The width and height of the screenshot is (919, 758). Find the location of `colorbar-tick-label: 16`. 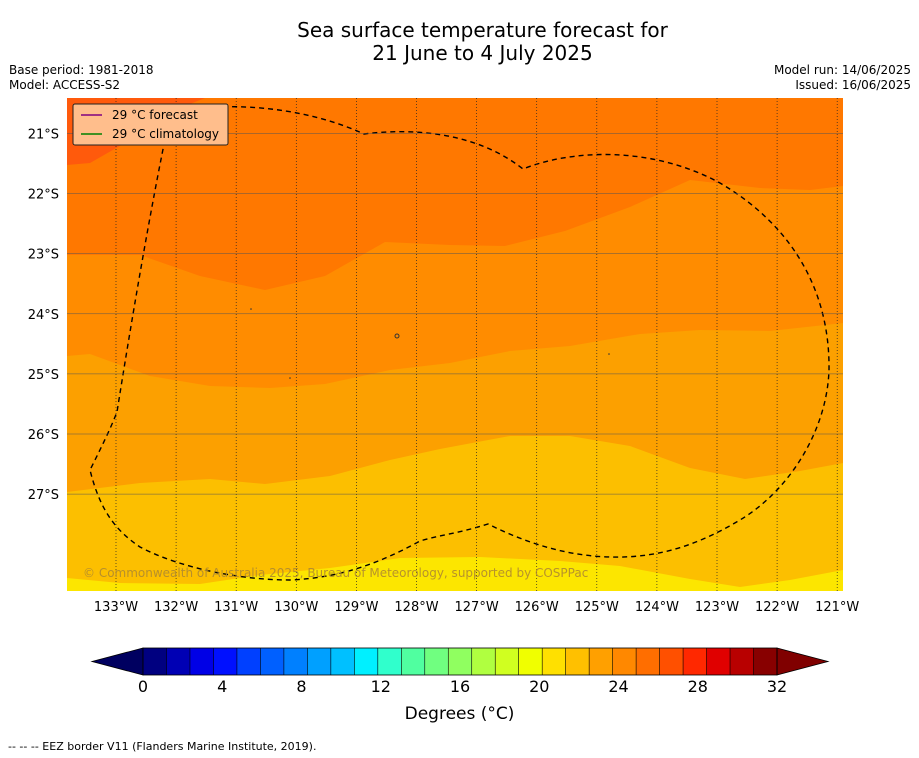

colorbar-tick-label: 16 is located at coordinates (460, 686).